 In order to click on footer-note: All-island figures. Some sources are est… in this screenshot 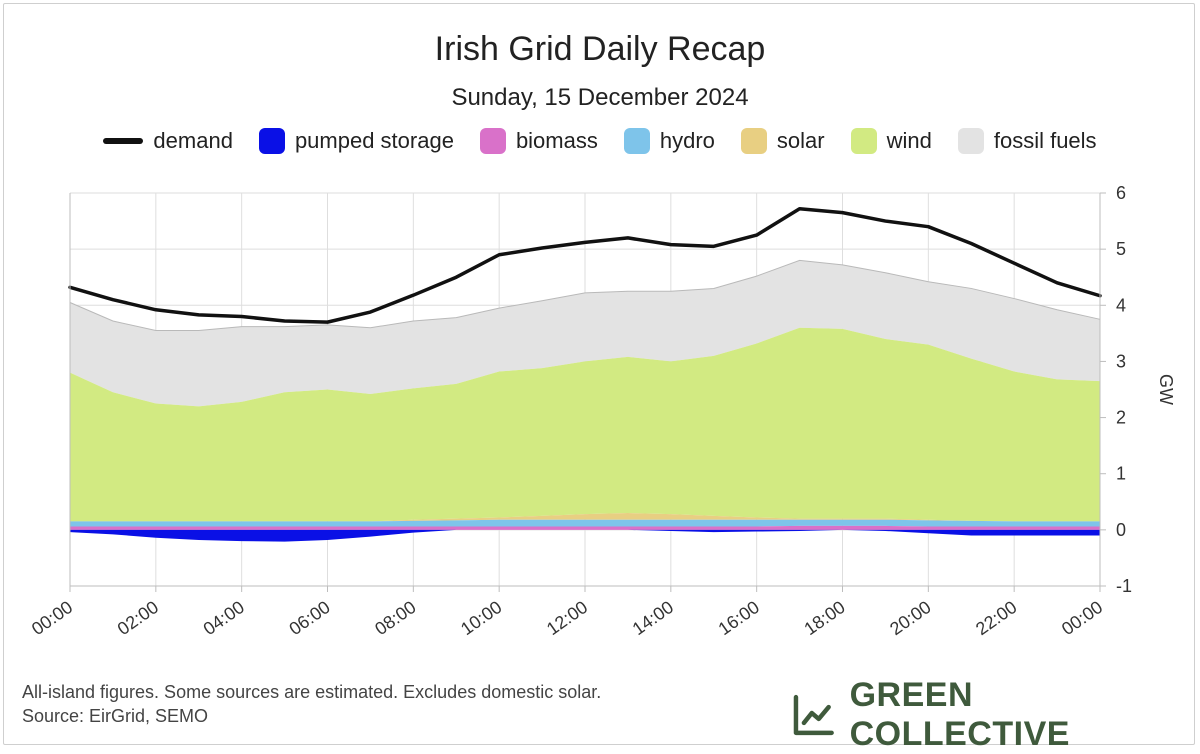, I will do `click(311, 704)`.